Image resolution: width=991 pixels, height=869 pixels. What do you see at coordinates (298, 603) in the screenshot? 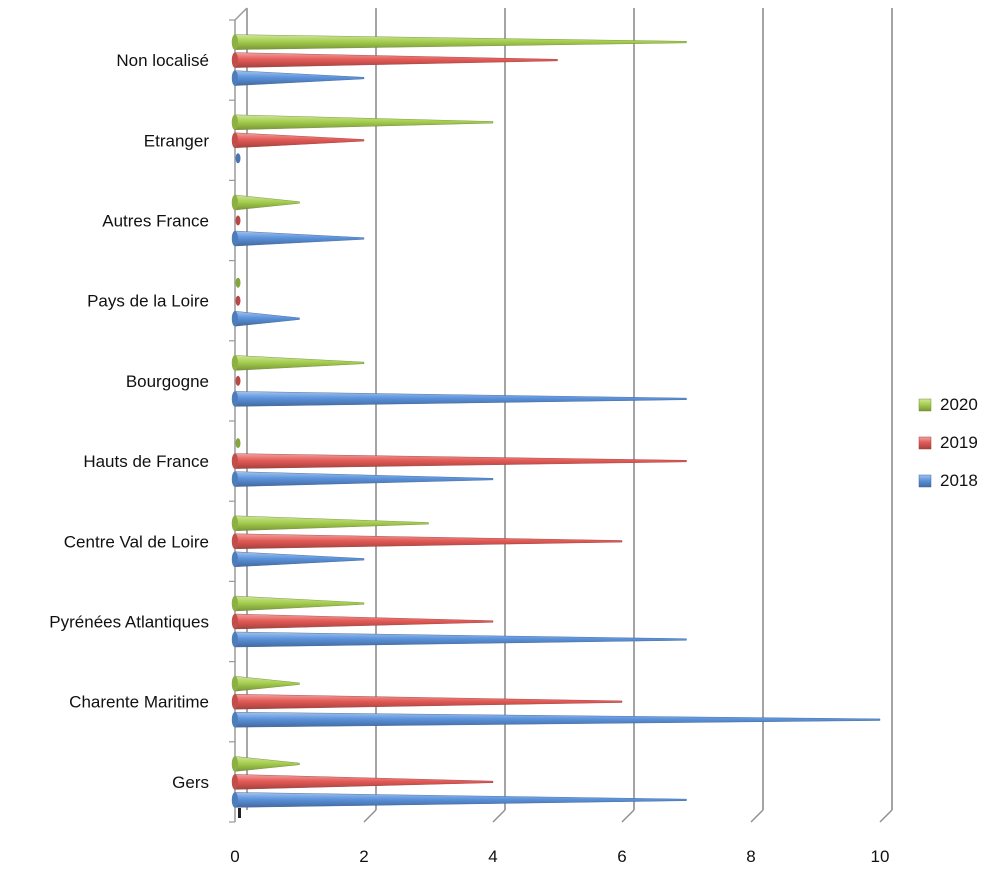
I see `bar-2020-pyrenees-atlantiques` at bounding box center [298, 603].